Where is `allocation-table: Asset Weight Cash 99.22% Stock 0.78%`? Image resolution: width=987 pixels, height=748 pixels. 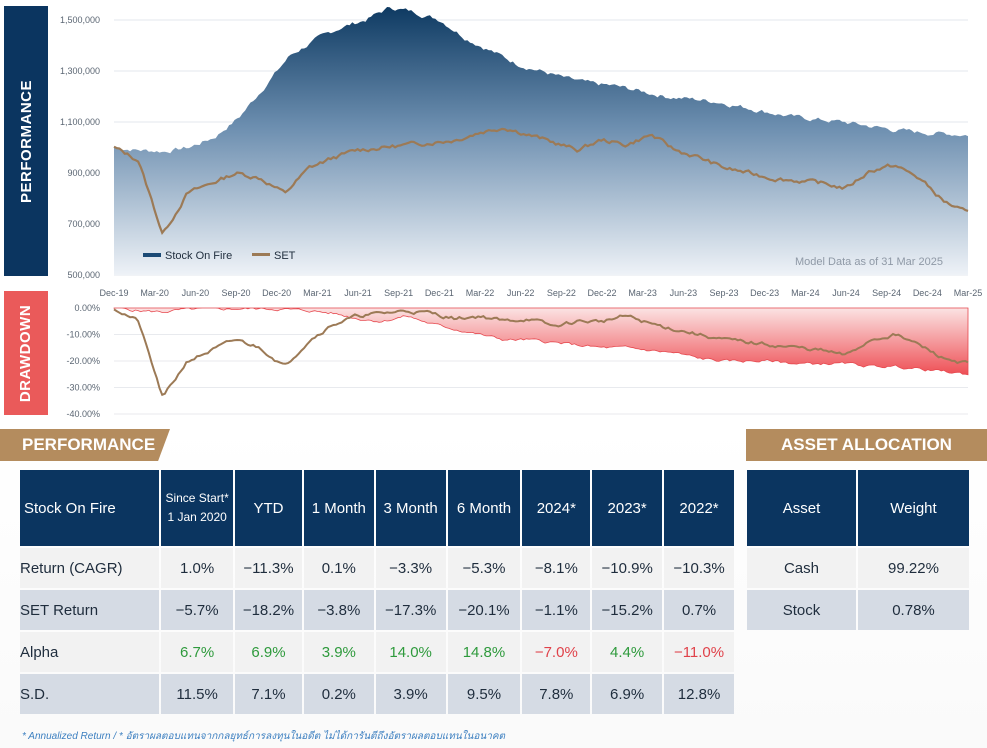
allocation-table: Asset Weight Cash 99.22% Stock 0.78% is located at coordinates (858, 550).